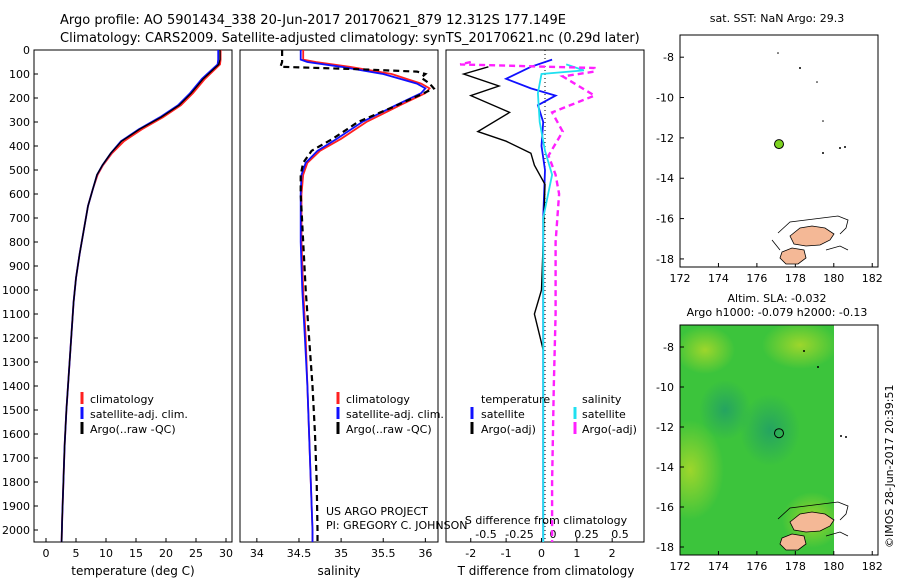 This screenshot has width=900, height=580. I want to click on x-tick-label: 15, so click(136, 553).